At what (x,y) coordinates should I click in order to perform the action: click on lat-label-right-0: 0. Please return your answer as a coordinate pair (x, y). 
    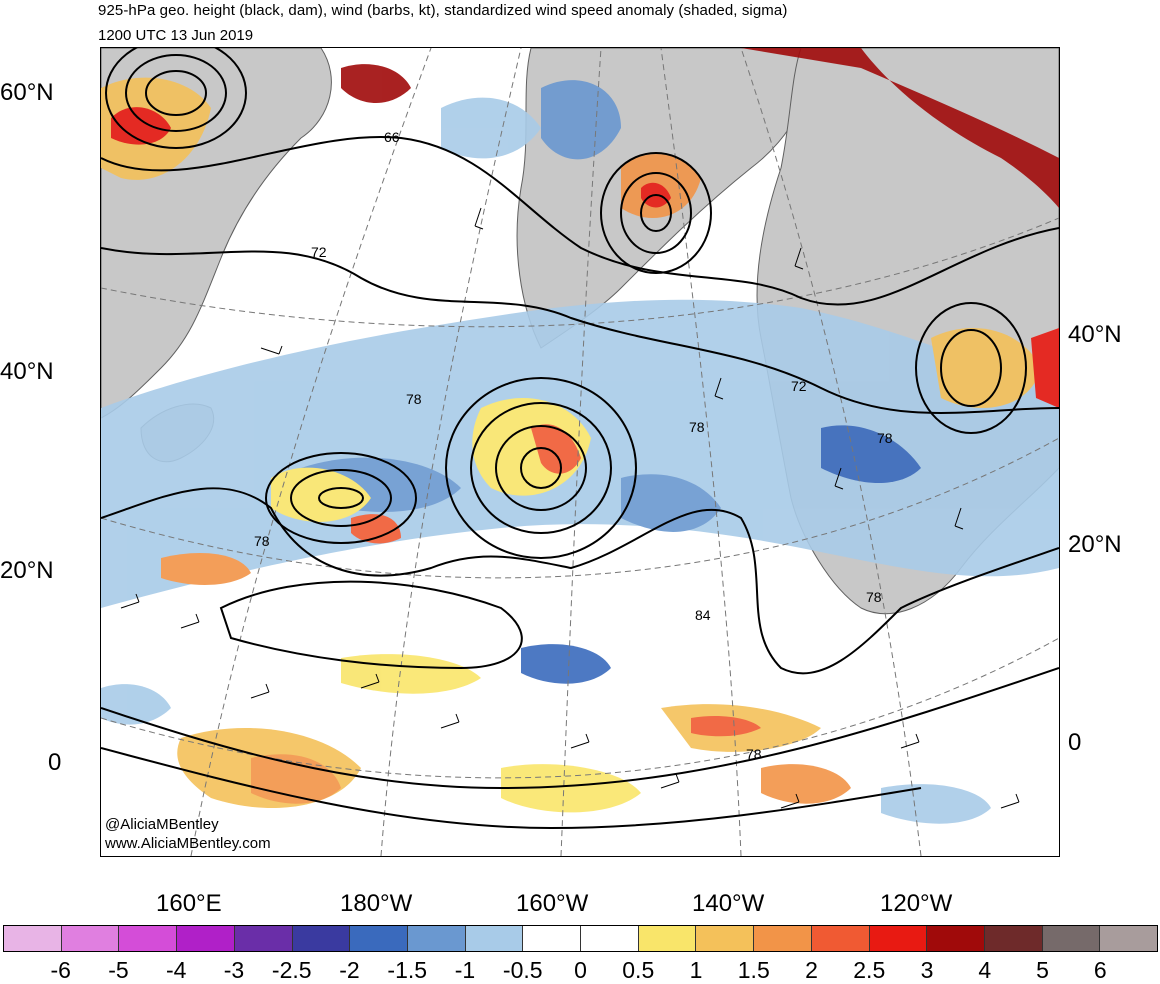
    Looking at the image, I should click on (1075, 742).